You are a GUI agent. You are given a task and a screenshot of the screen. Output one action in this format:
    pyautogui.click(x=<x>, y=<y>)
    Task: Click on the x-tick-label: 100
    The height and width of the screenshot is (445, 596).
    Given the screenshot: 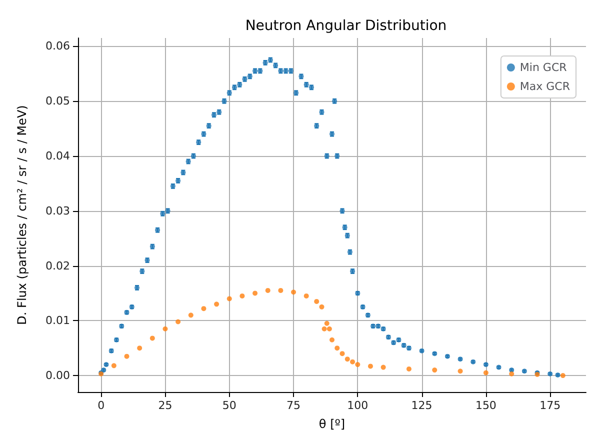 What is the action you would take?
    pyautogui.click(x=357, y=405)
    